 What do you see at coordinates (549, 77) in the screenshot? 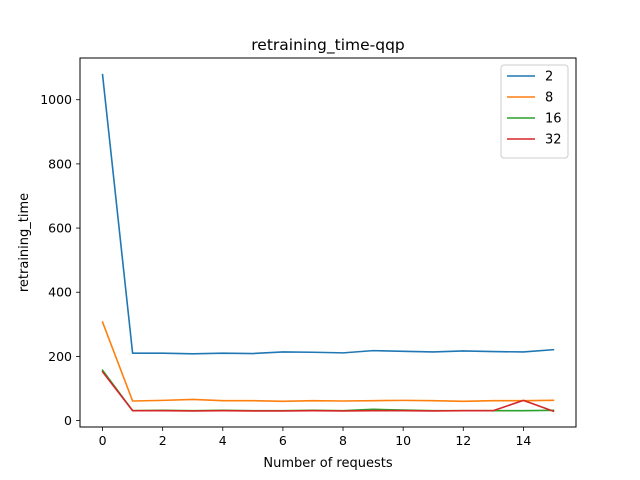
I see `legend-label-2: 2` at bounding box center [549, 77].